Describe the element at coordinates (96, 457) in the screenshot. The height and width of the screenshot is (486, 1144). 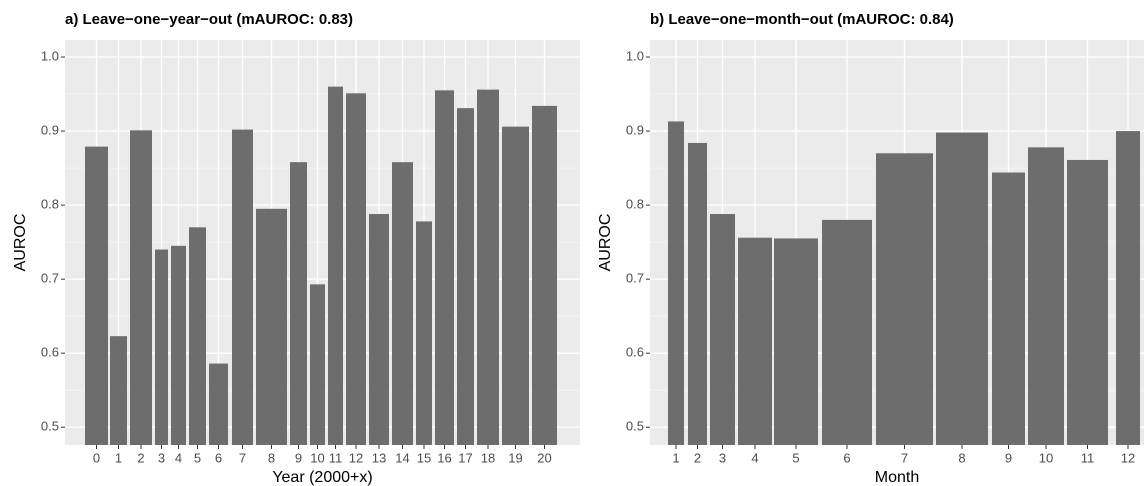
I see `x-tick-label: 0` at that location.